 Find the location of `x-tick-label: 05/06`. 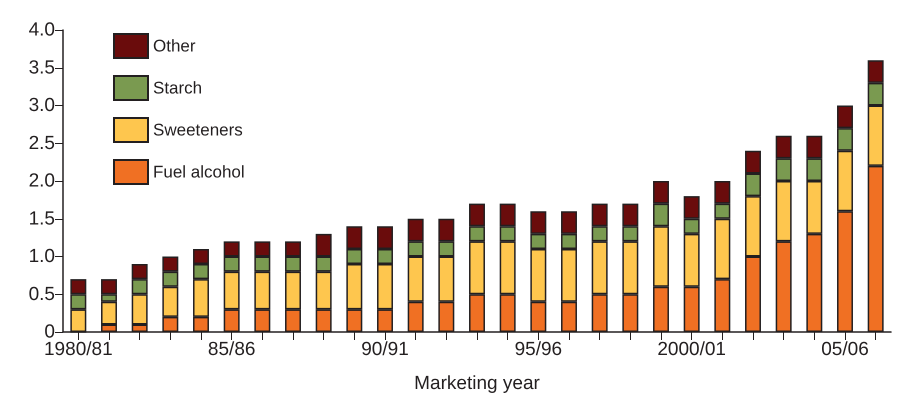

x-tick-label: 05/06 is located at coordinates (845, 349).